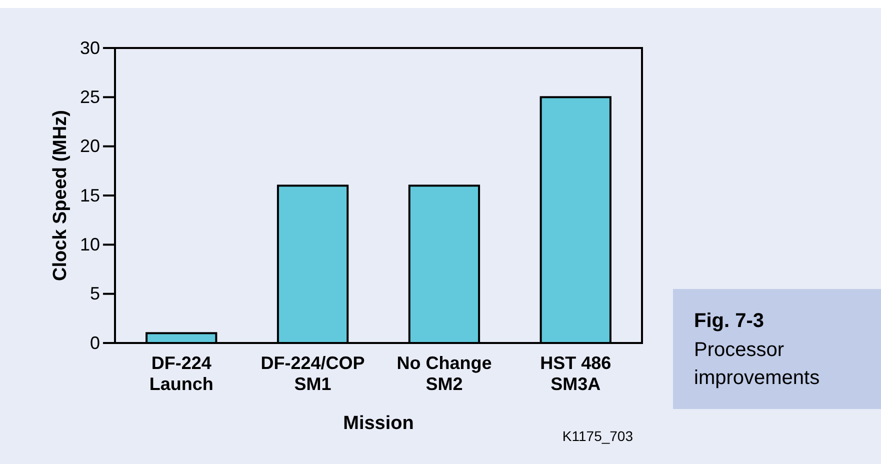  Describe the element at coordinates (598, 436) in the screenshot. I see `text: K1175_703` at that location.